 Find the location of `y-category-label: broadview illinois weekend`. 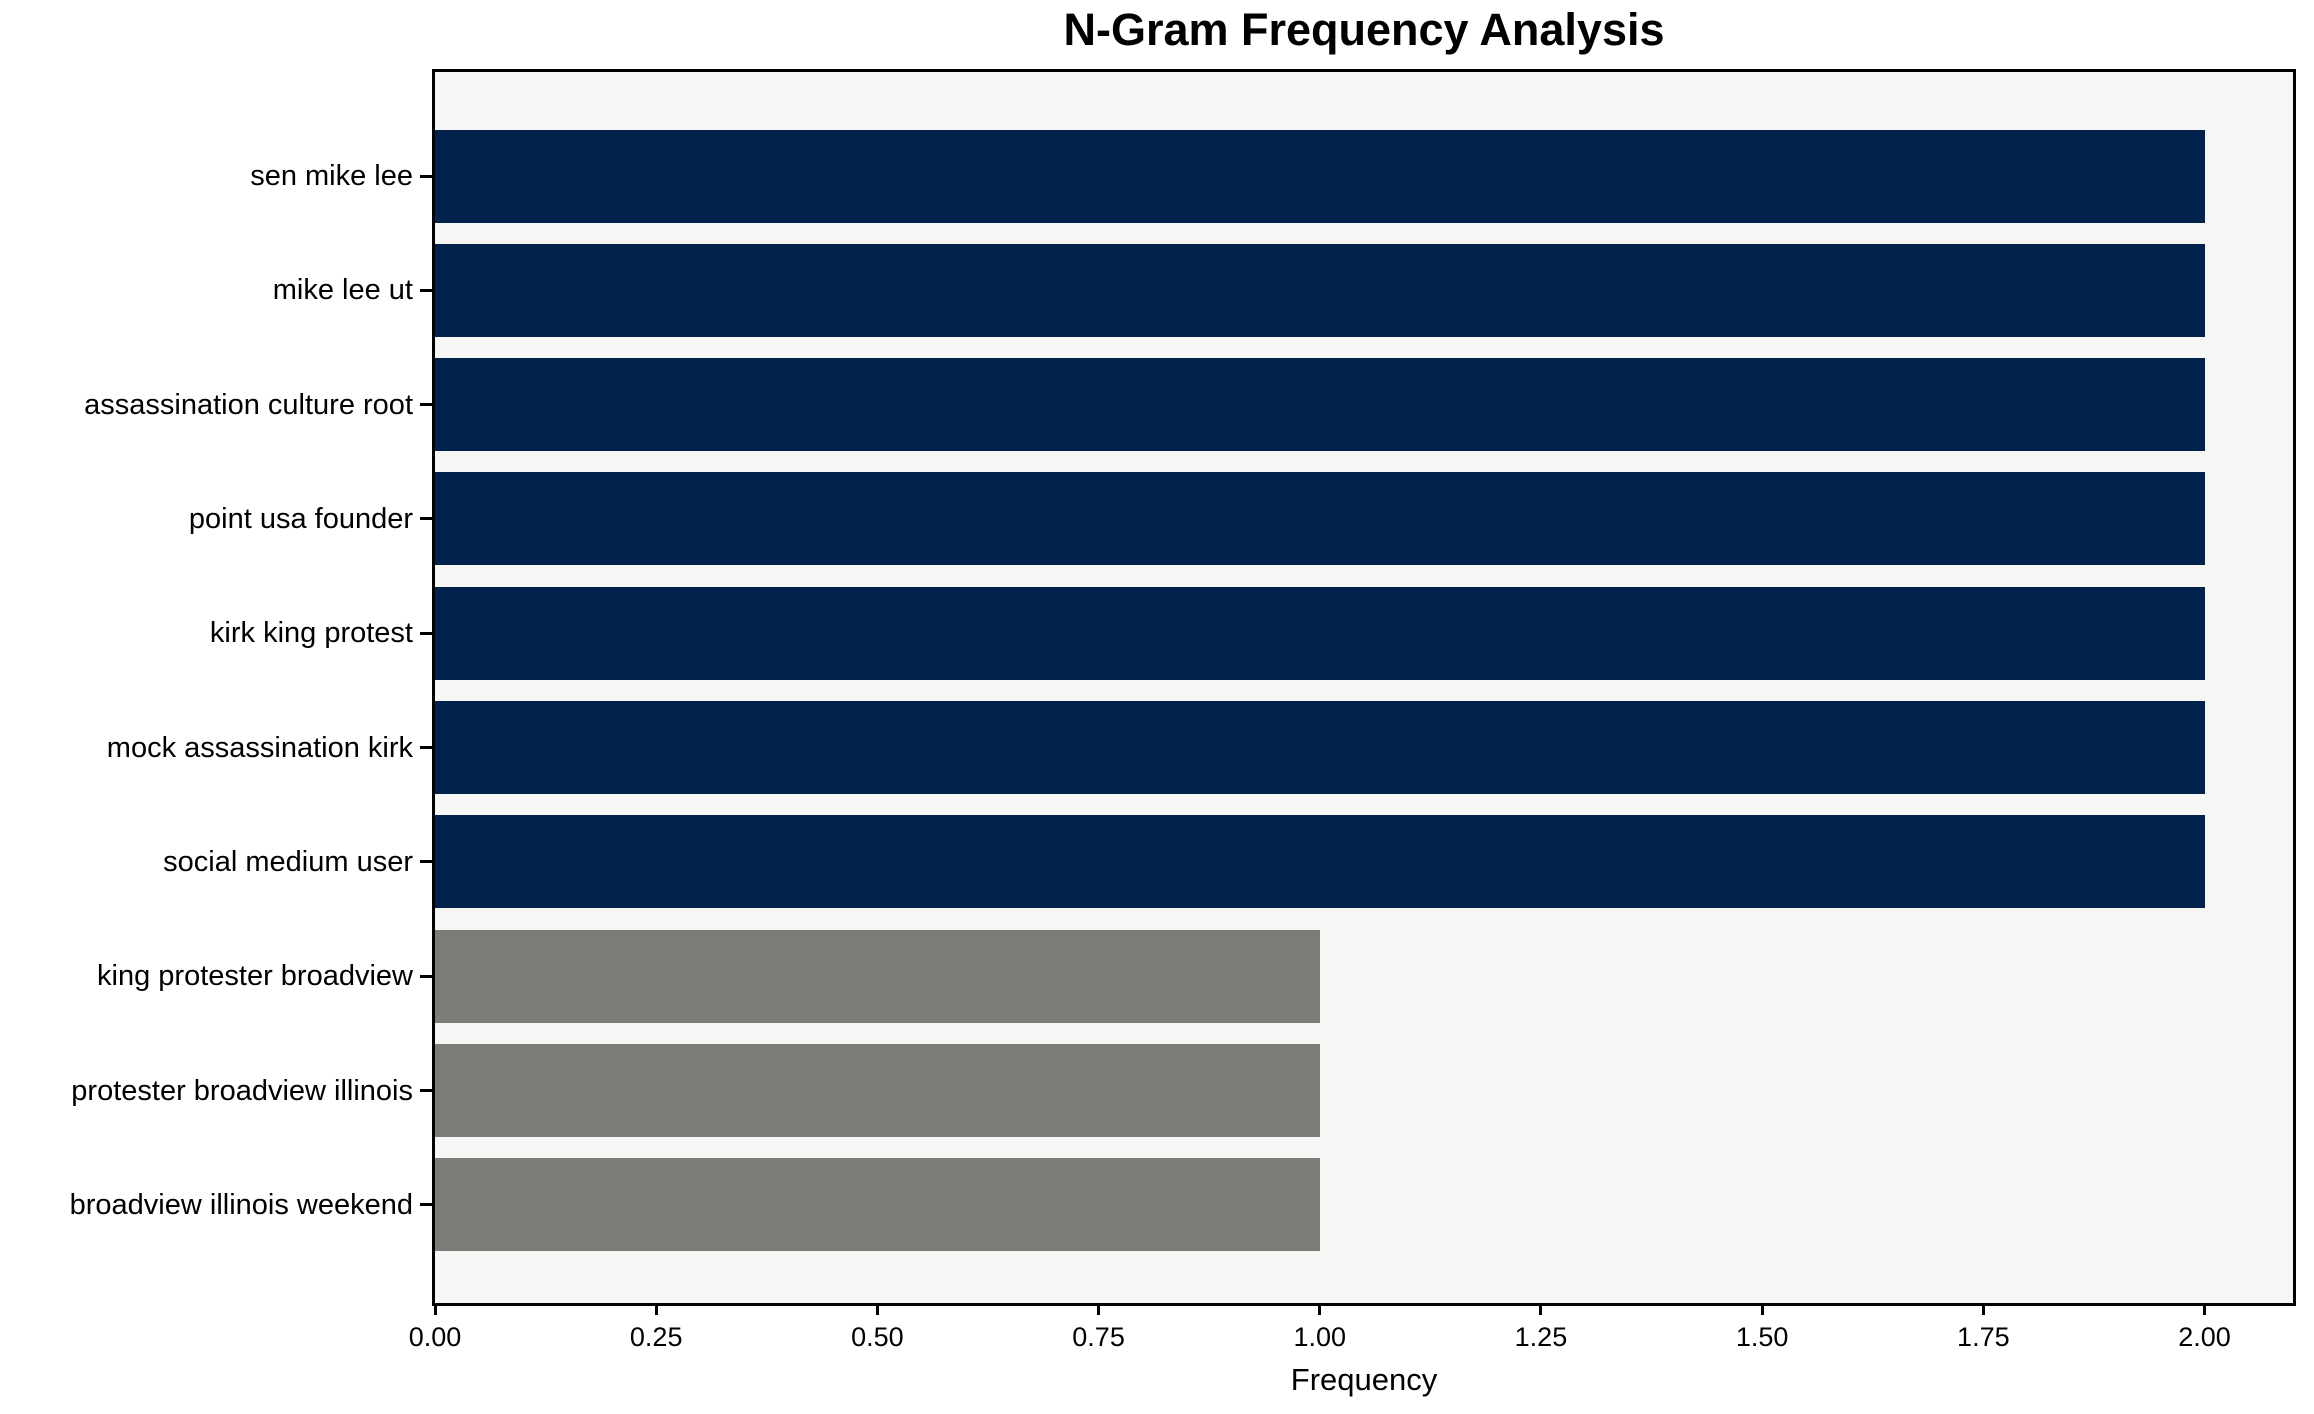

y-category-label: broadview illinois weekend is located at coordinates (241, 1204).